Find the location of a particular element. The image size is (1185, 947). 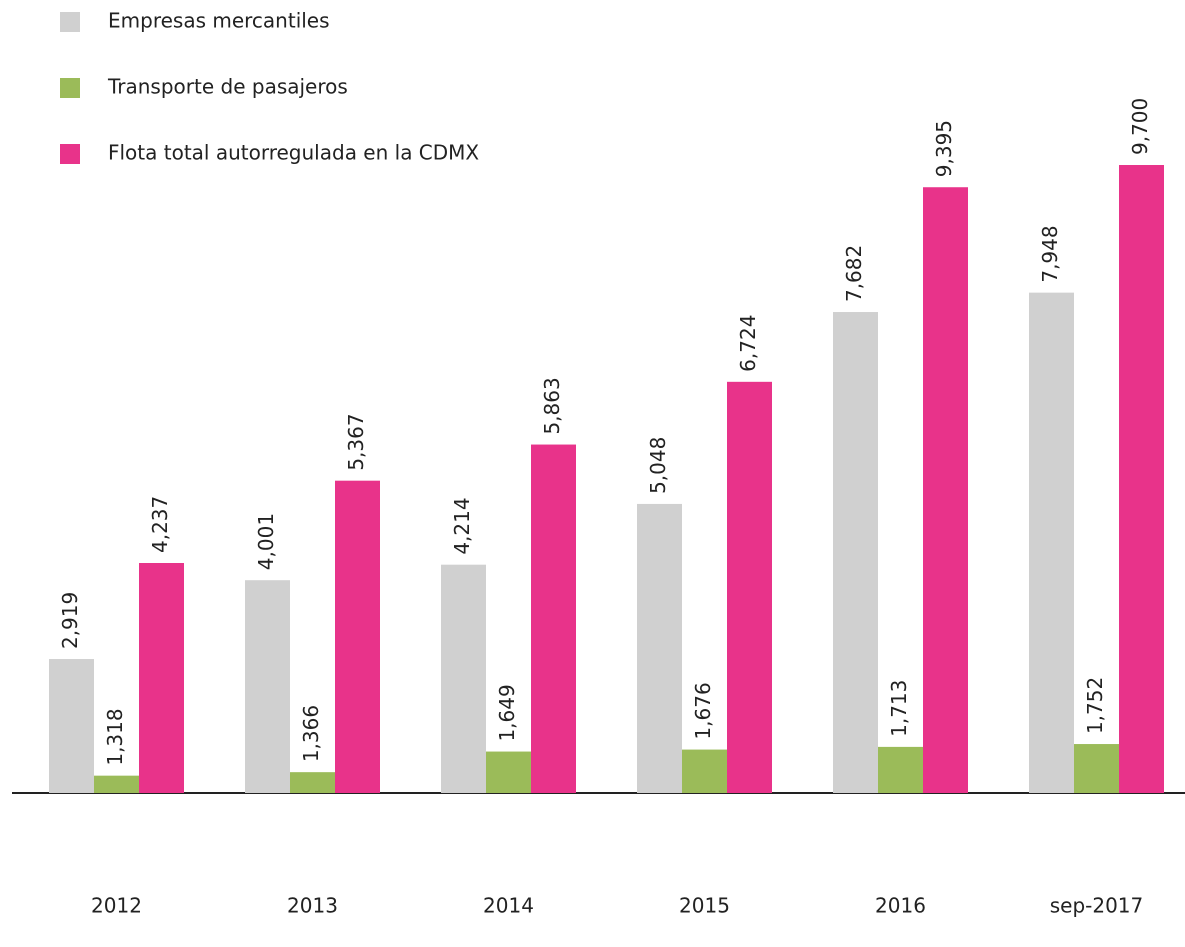

x-tick-label: sep-2017 is located at coordinates (1097, 906).